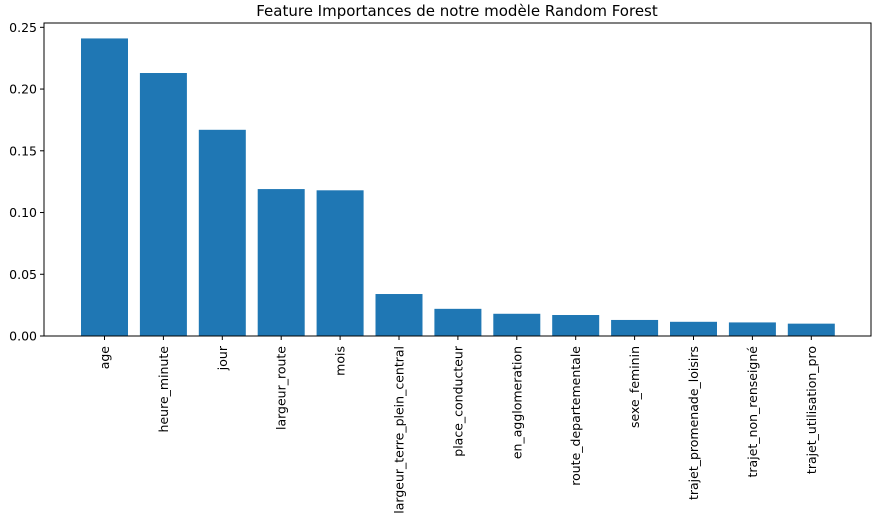  Describe the element at coordinates (576, 325) in the screenshot. I see `bar-route_departementale` at that location.